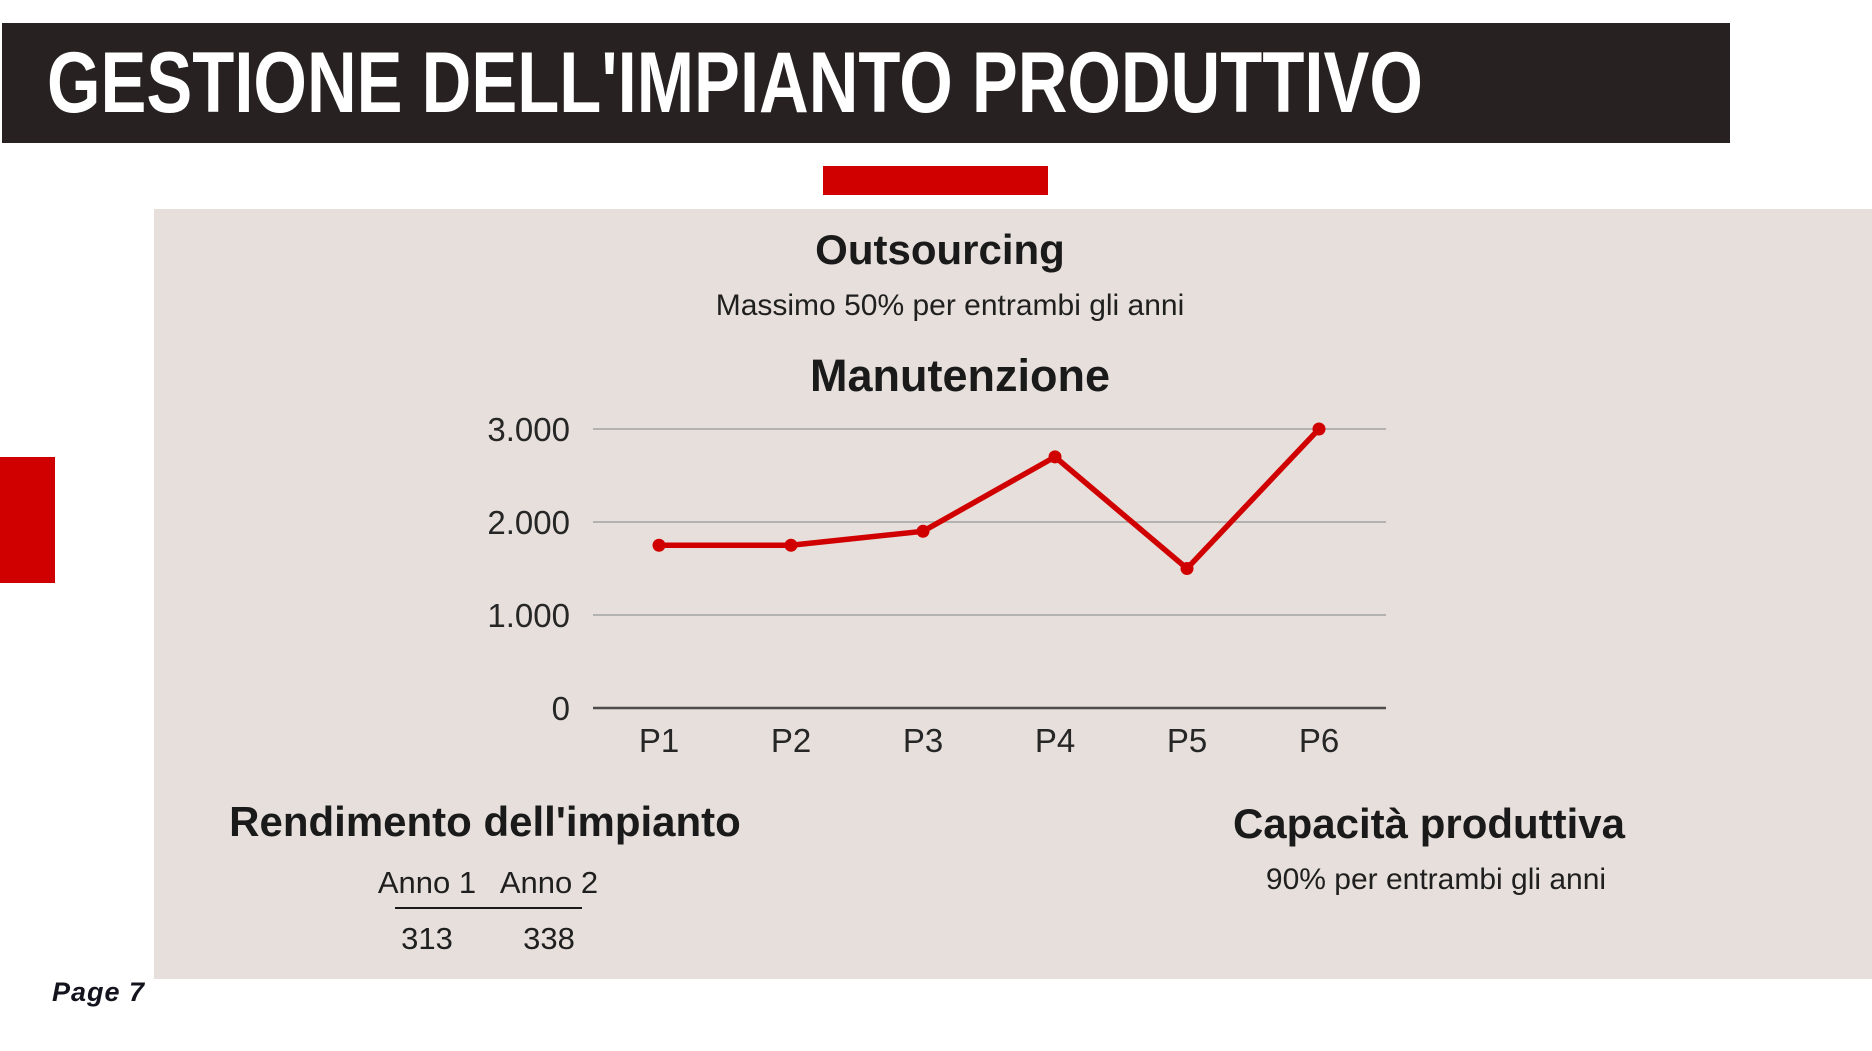 This screenshot has height=1051, width=1872. Describe the element at coordinates (549, 882) in the screenshot. I see `rendimento-col-anno2: Anno 2` at that location.